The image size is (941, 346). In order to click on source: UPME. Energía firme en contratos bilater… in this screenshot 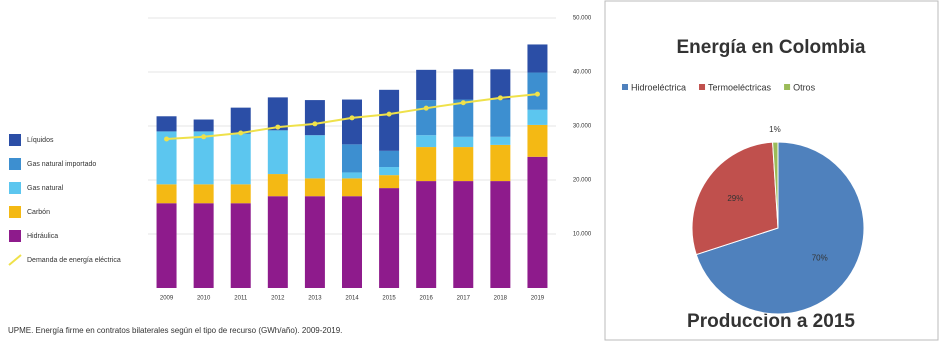, I will do `click(175, 330)`.